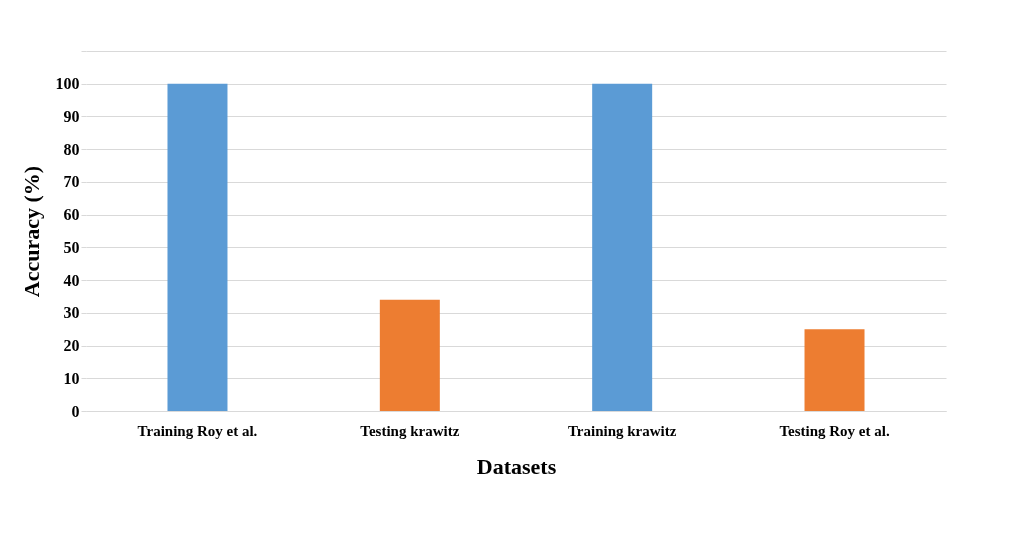 Image resolution: width=1029 pixels, height=533 pixels. What do you see at coordinates (516, 466) in the screenshot?
I see `x-axis-title: Datasets` at bounding box center [516, 466].